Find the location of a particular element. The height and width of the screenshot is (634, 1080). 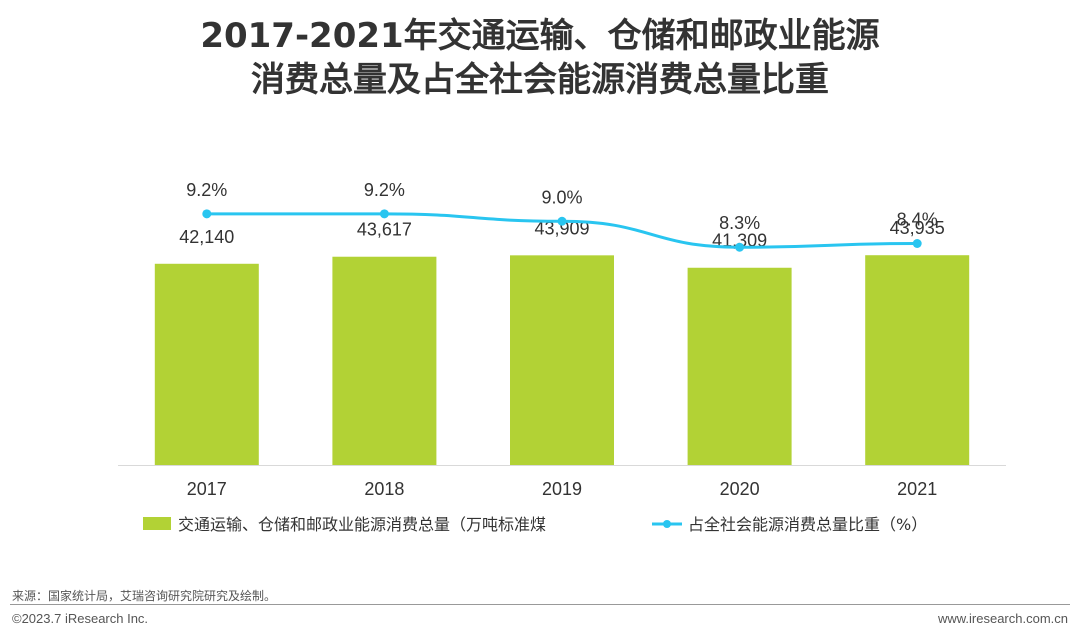

bar-value-label-2021: 43,935 is located at coordinates (917, 228).